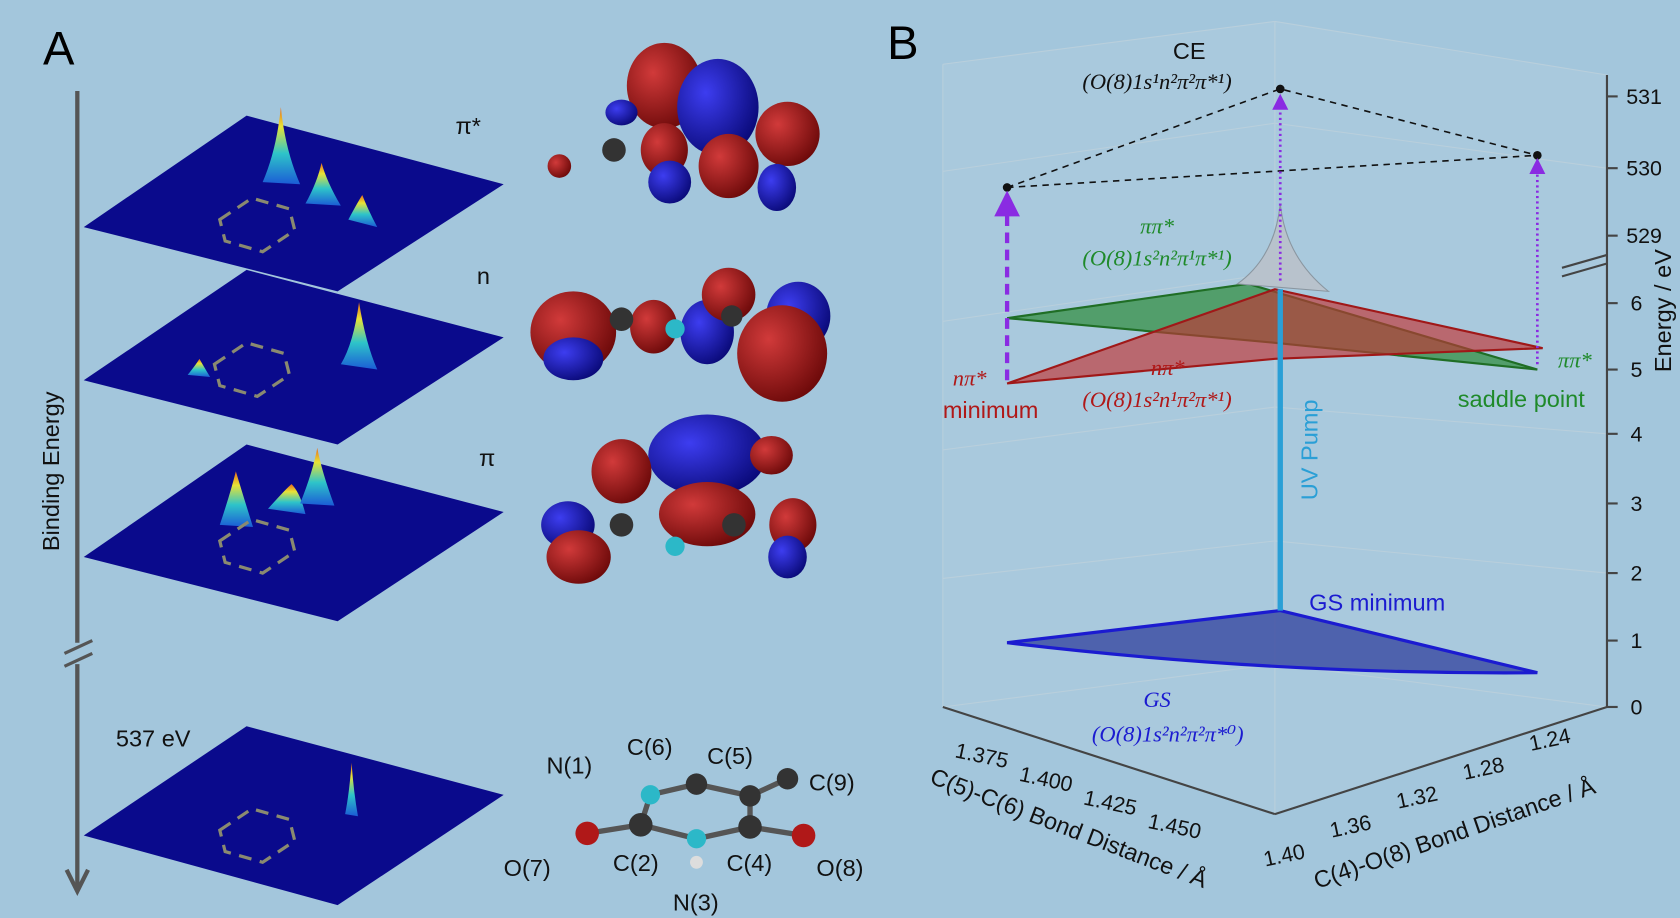 This screenshot has width=1680, height=918. Describe the element at coordinates (1189, 51) in the screenshot. I see `state-label: CE` at that location.